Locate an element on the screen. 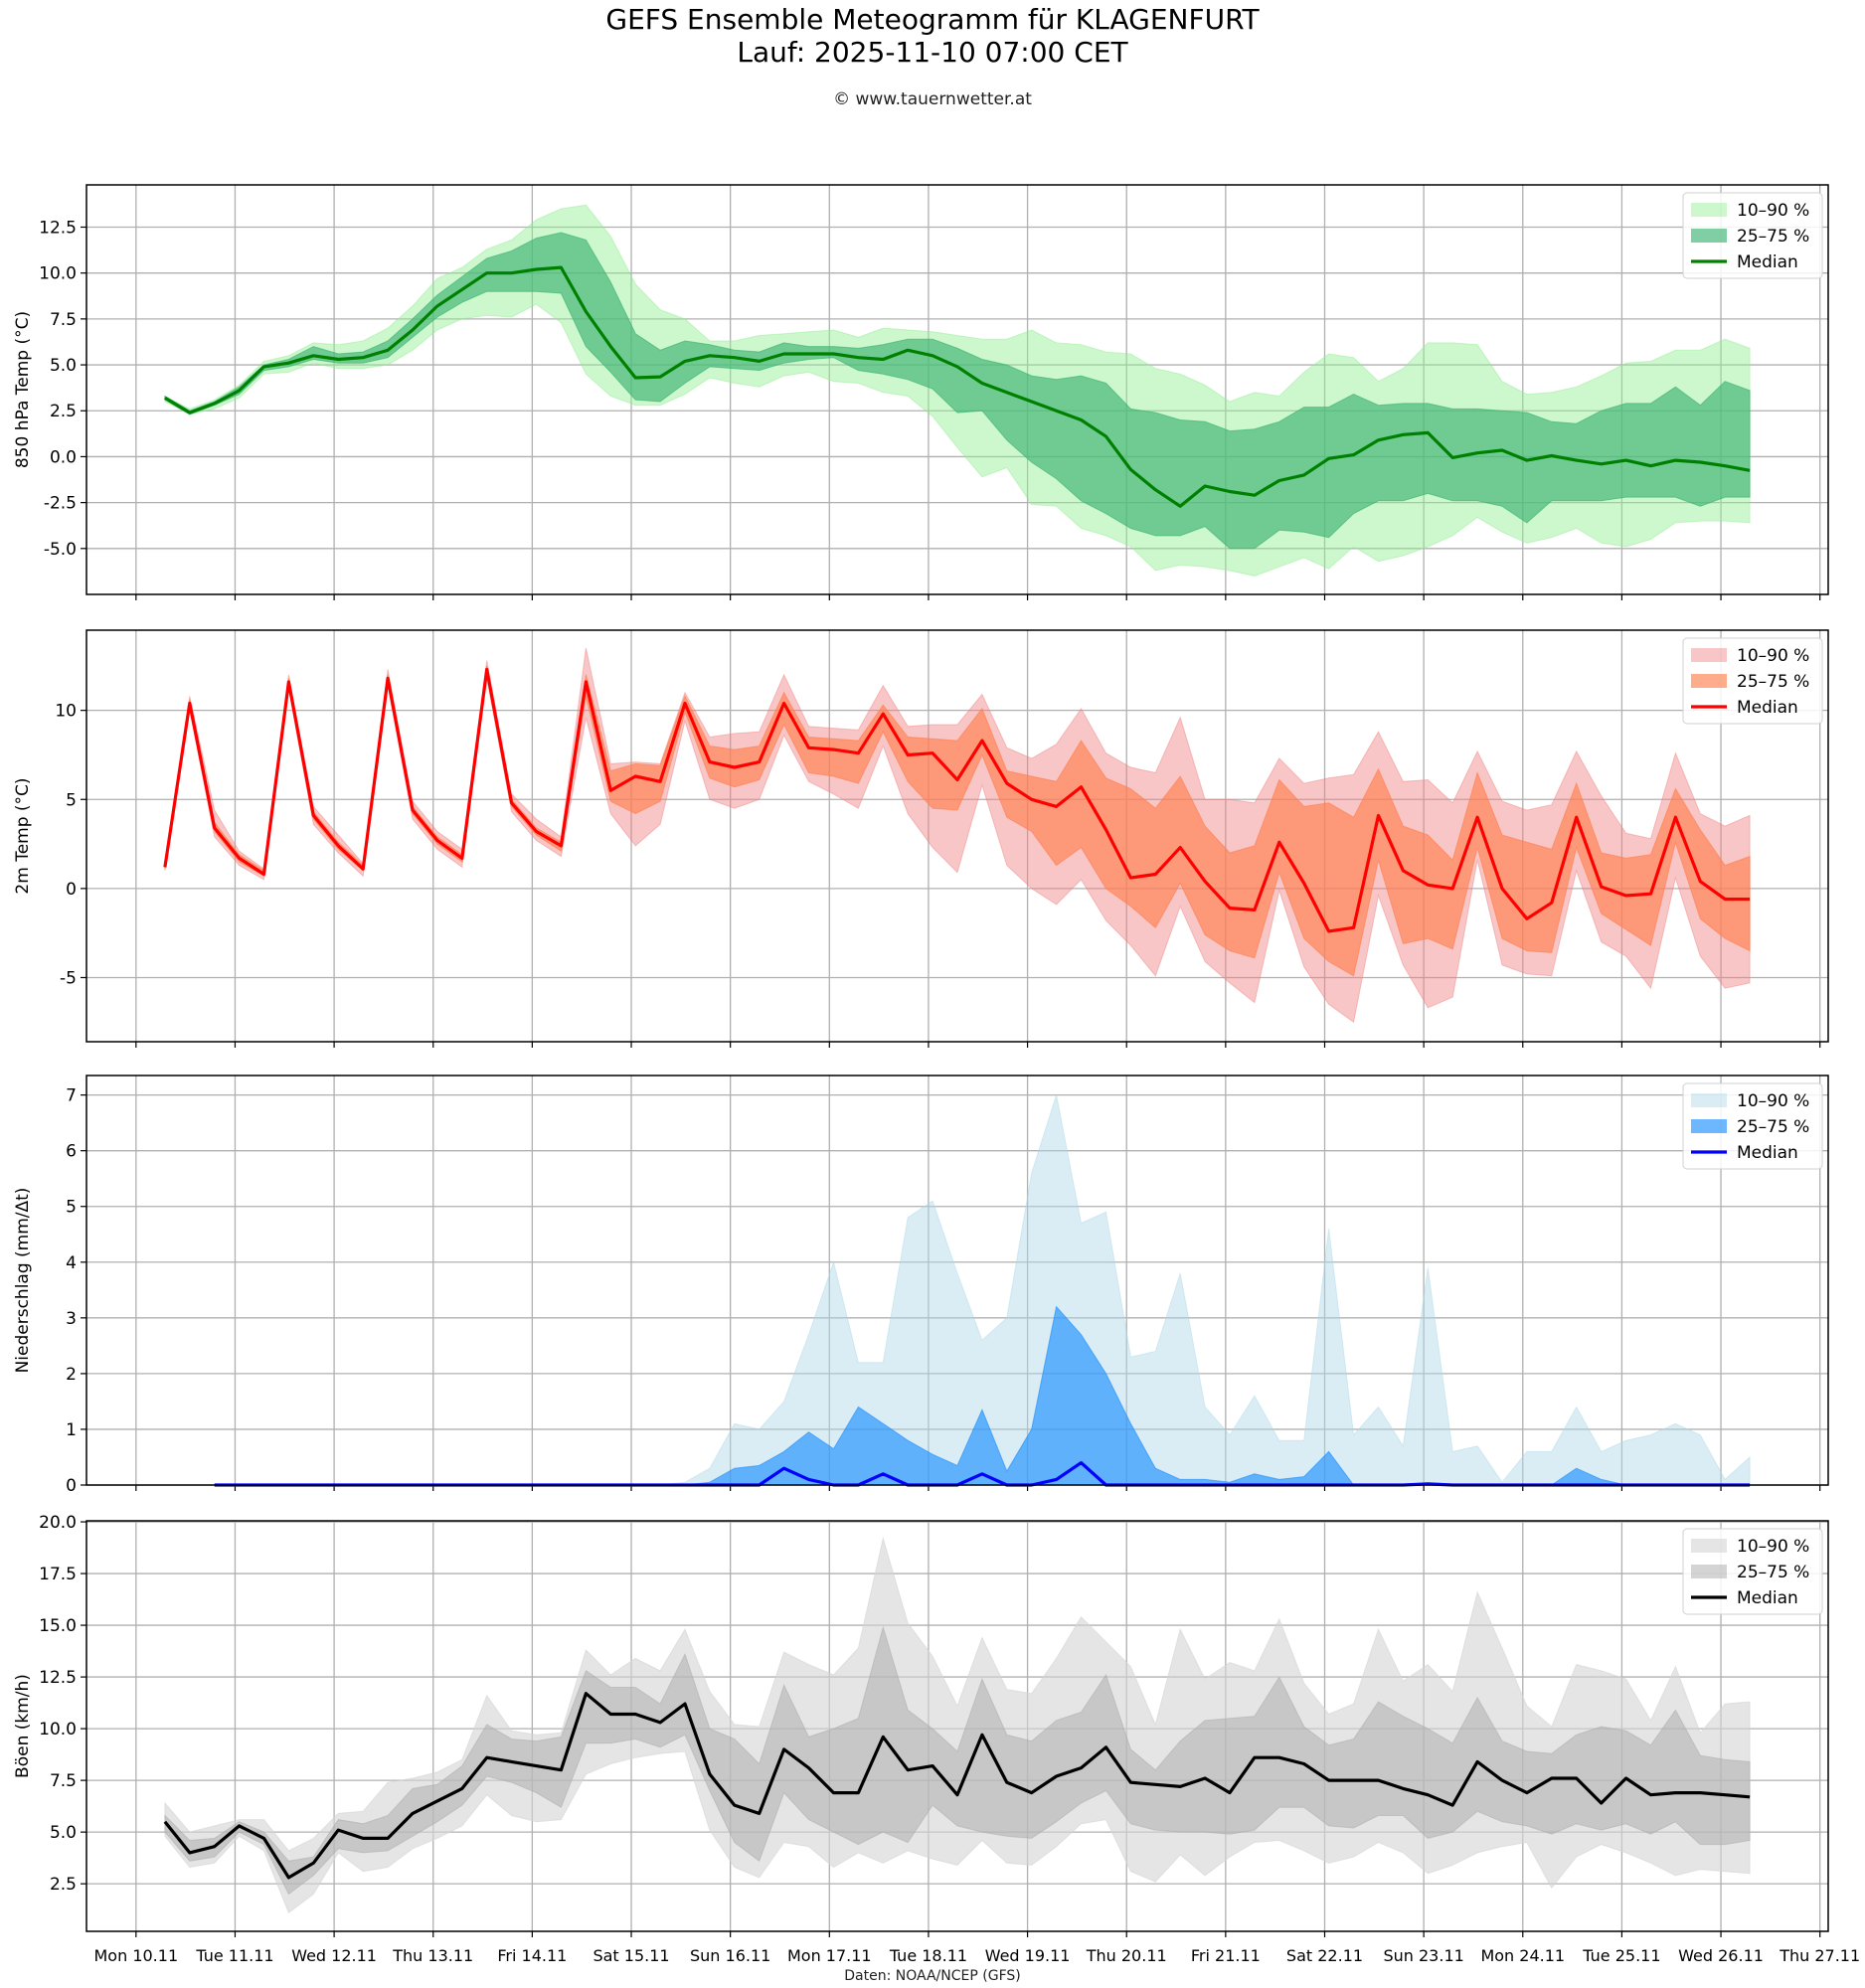  credit-text: © www.tauernwetter.at is located at coordinates (933, 99).